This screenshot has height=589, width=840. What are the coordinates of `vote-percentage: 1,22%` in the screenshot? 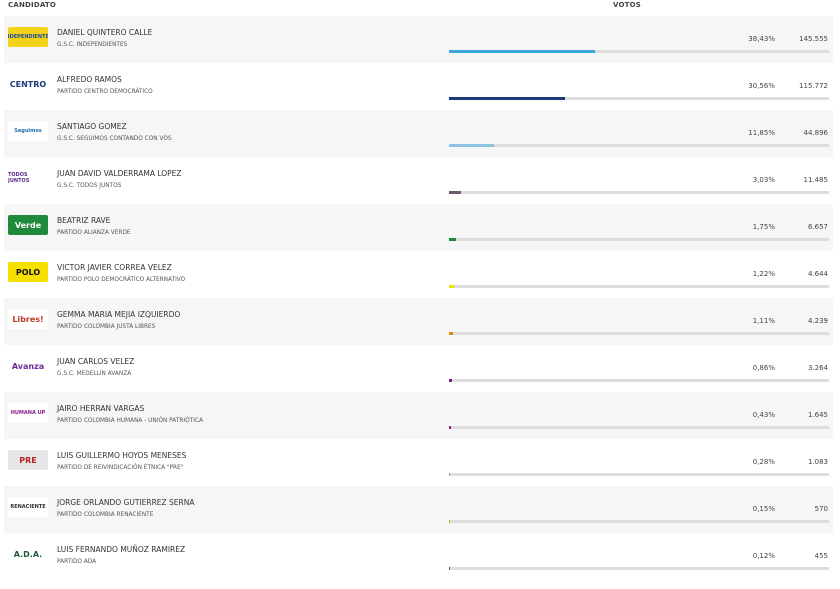 It's located at (763, 274).